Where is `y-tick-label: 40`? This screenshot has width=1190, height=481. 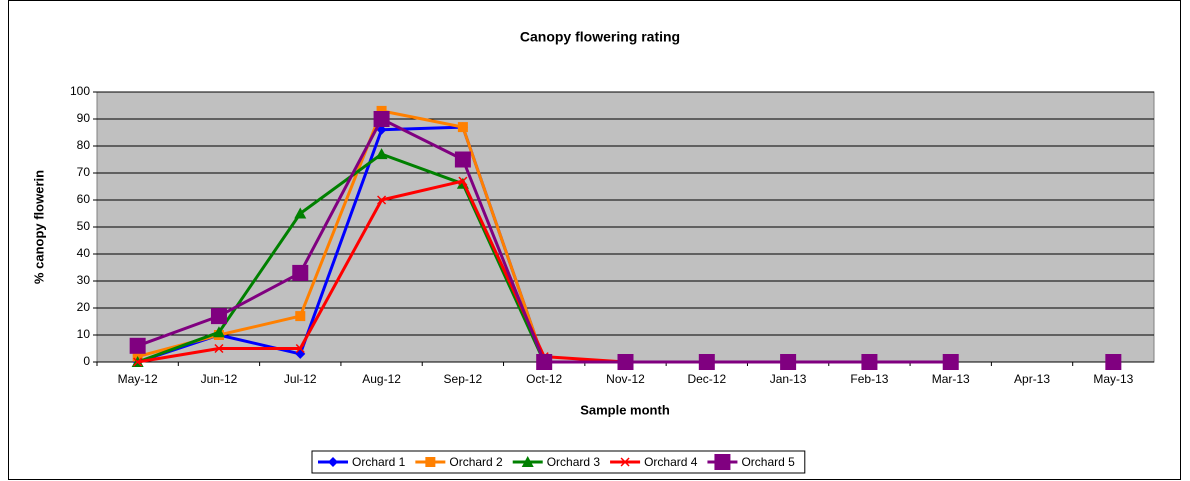
y-tick-label: 40 is located at coordinates (84, 253).